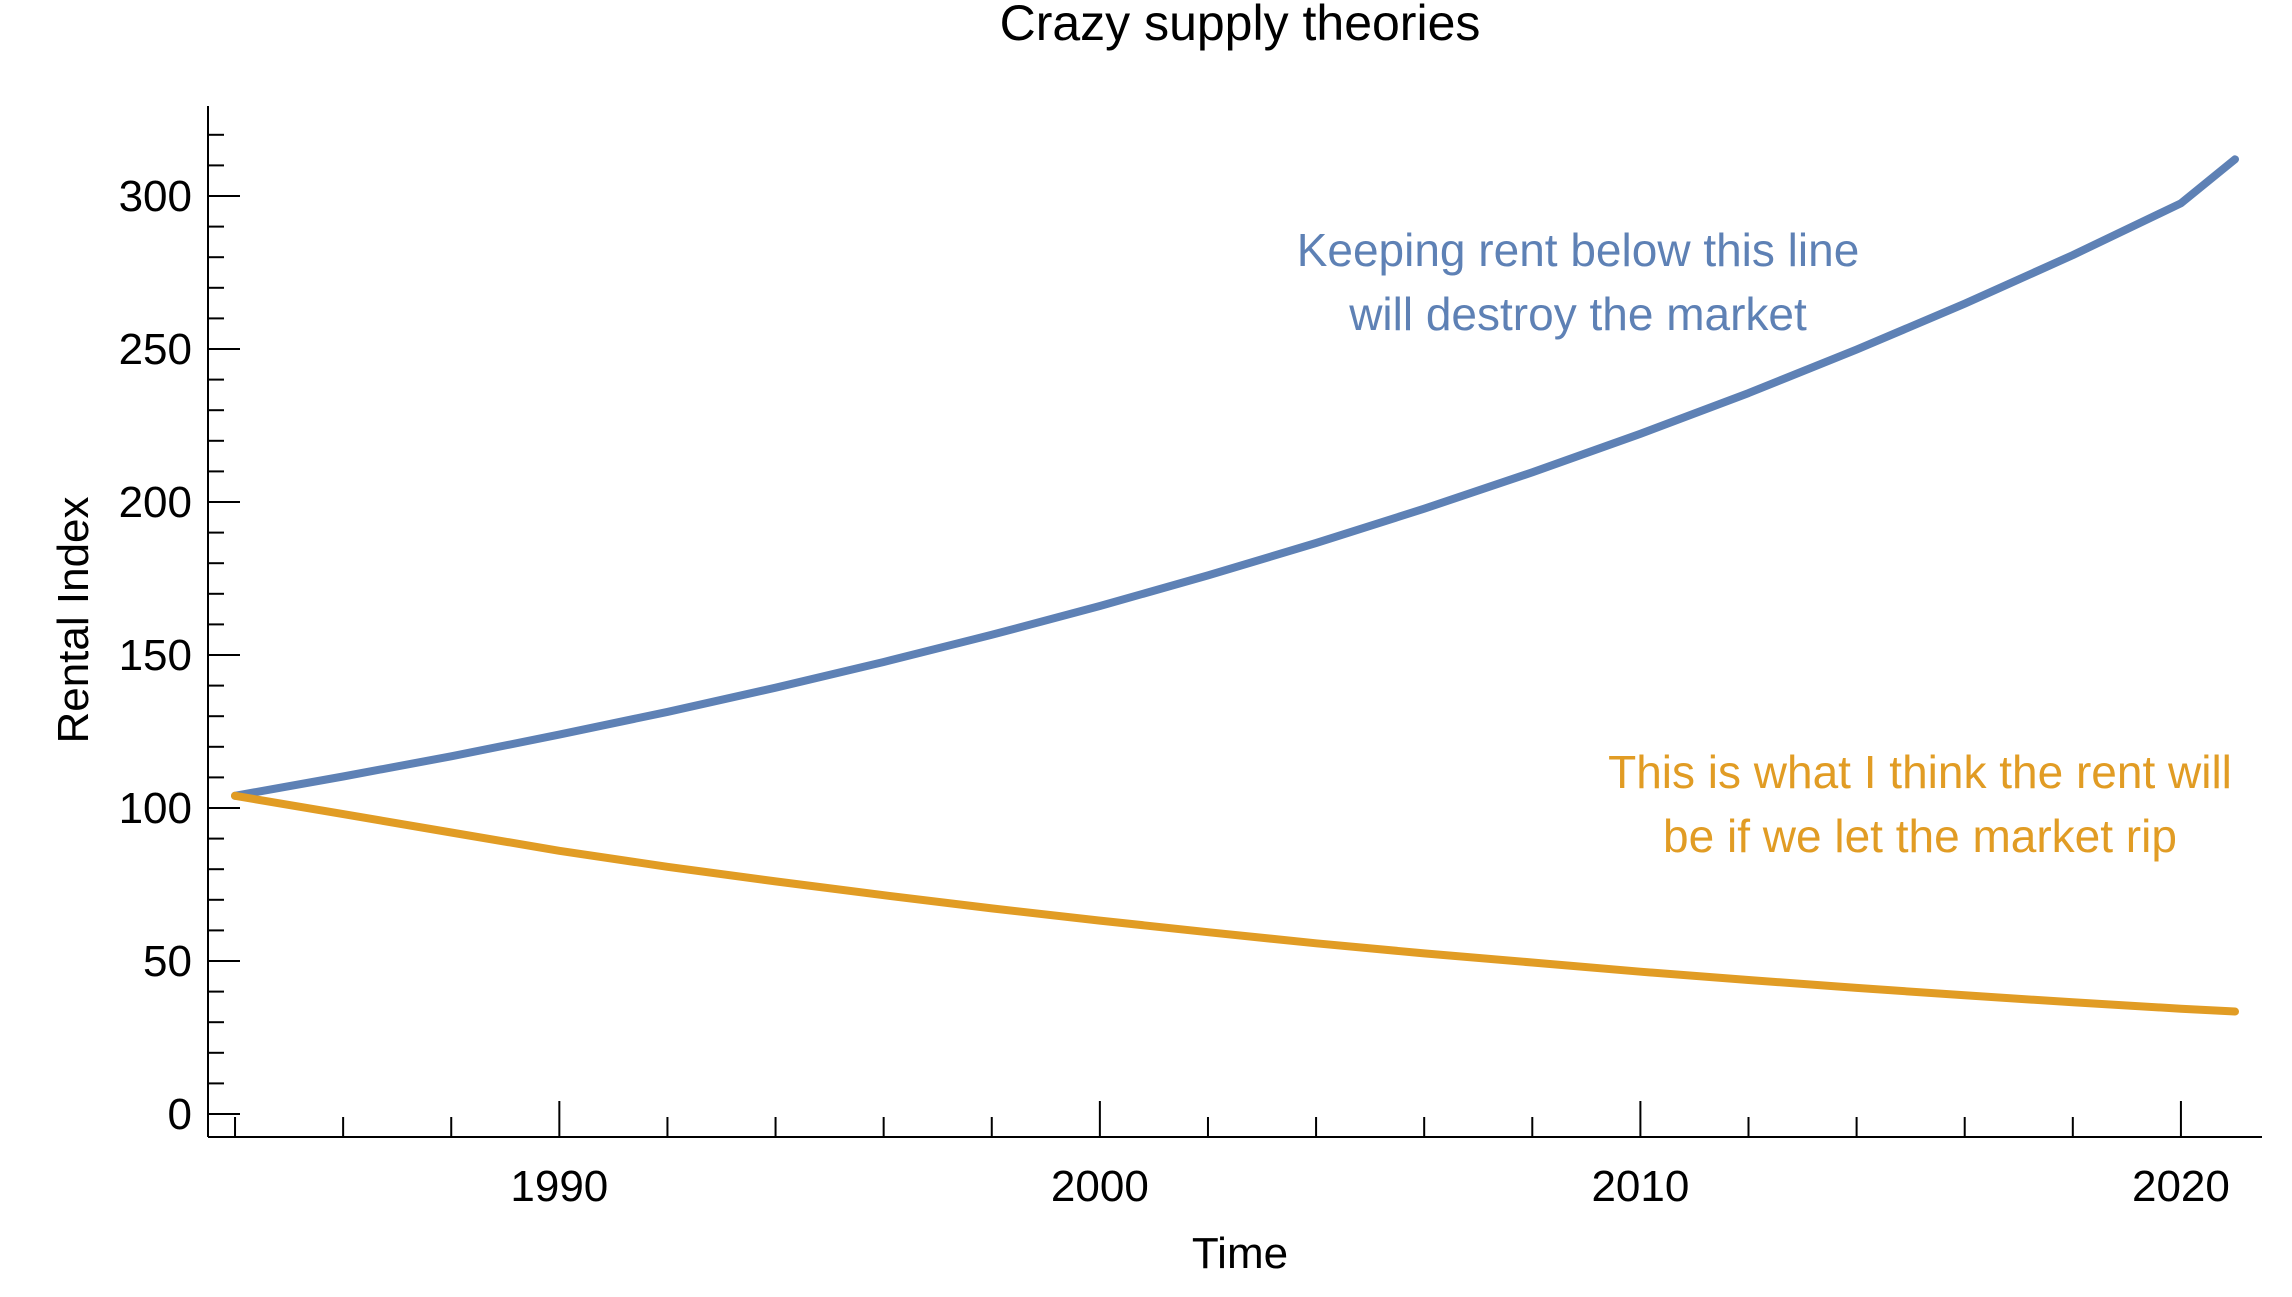 This screenshot has width=2292, height=1297. Describe the element at coordinates (155, 196) in the screenshot. I see `y-tick-label: 300` at that location.